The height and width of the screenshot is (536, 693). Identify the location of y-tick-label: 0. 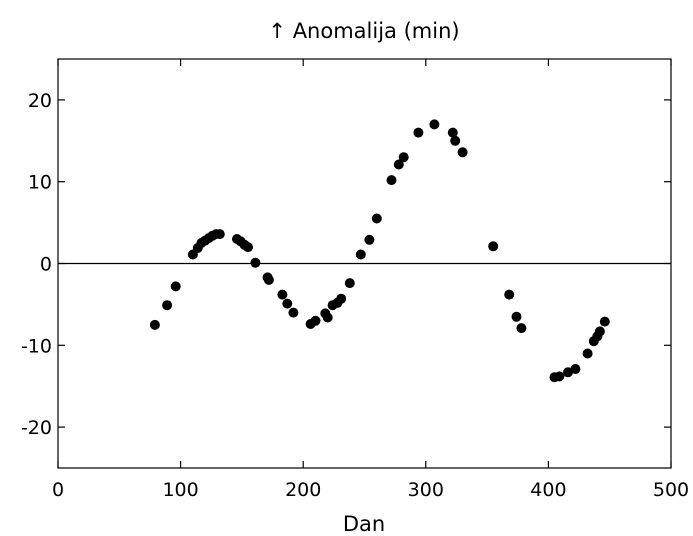
(46, 265).